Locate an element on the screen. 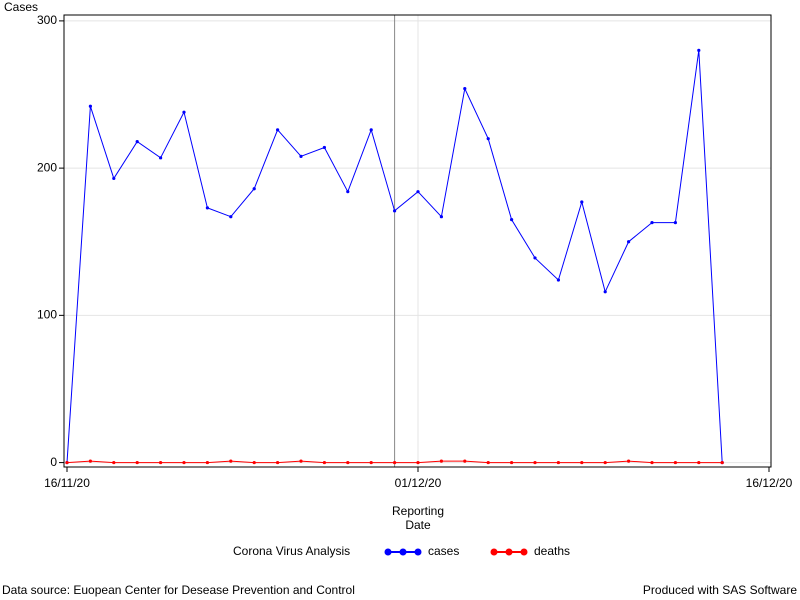 This screenshot has height=600, width=800. x-tick-label: 16/11/20 is located at coordinates (67, 483).